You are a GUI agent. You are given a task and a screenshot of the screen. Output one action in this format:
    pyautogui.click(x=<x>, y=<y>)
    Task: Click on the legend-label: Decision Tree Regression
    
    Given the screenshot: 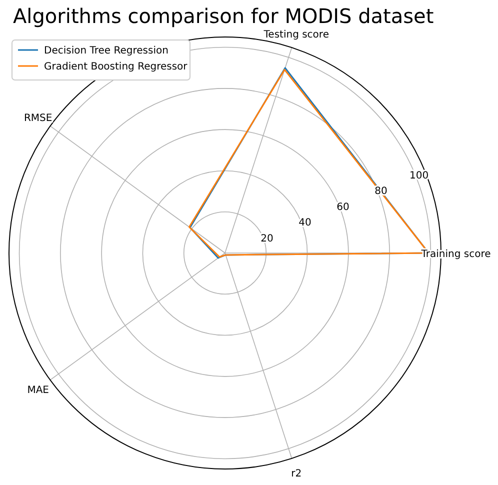 What is the action you would take?
    pyautogui.click(x=106, y=51)
    